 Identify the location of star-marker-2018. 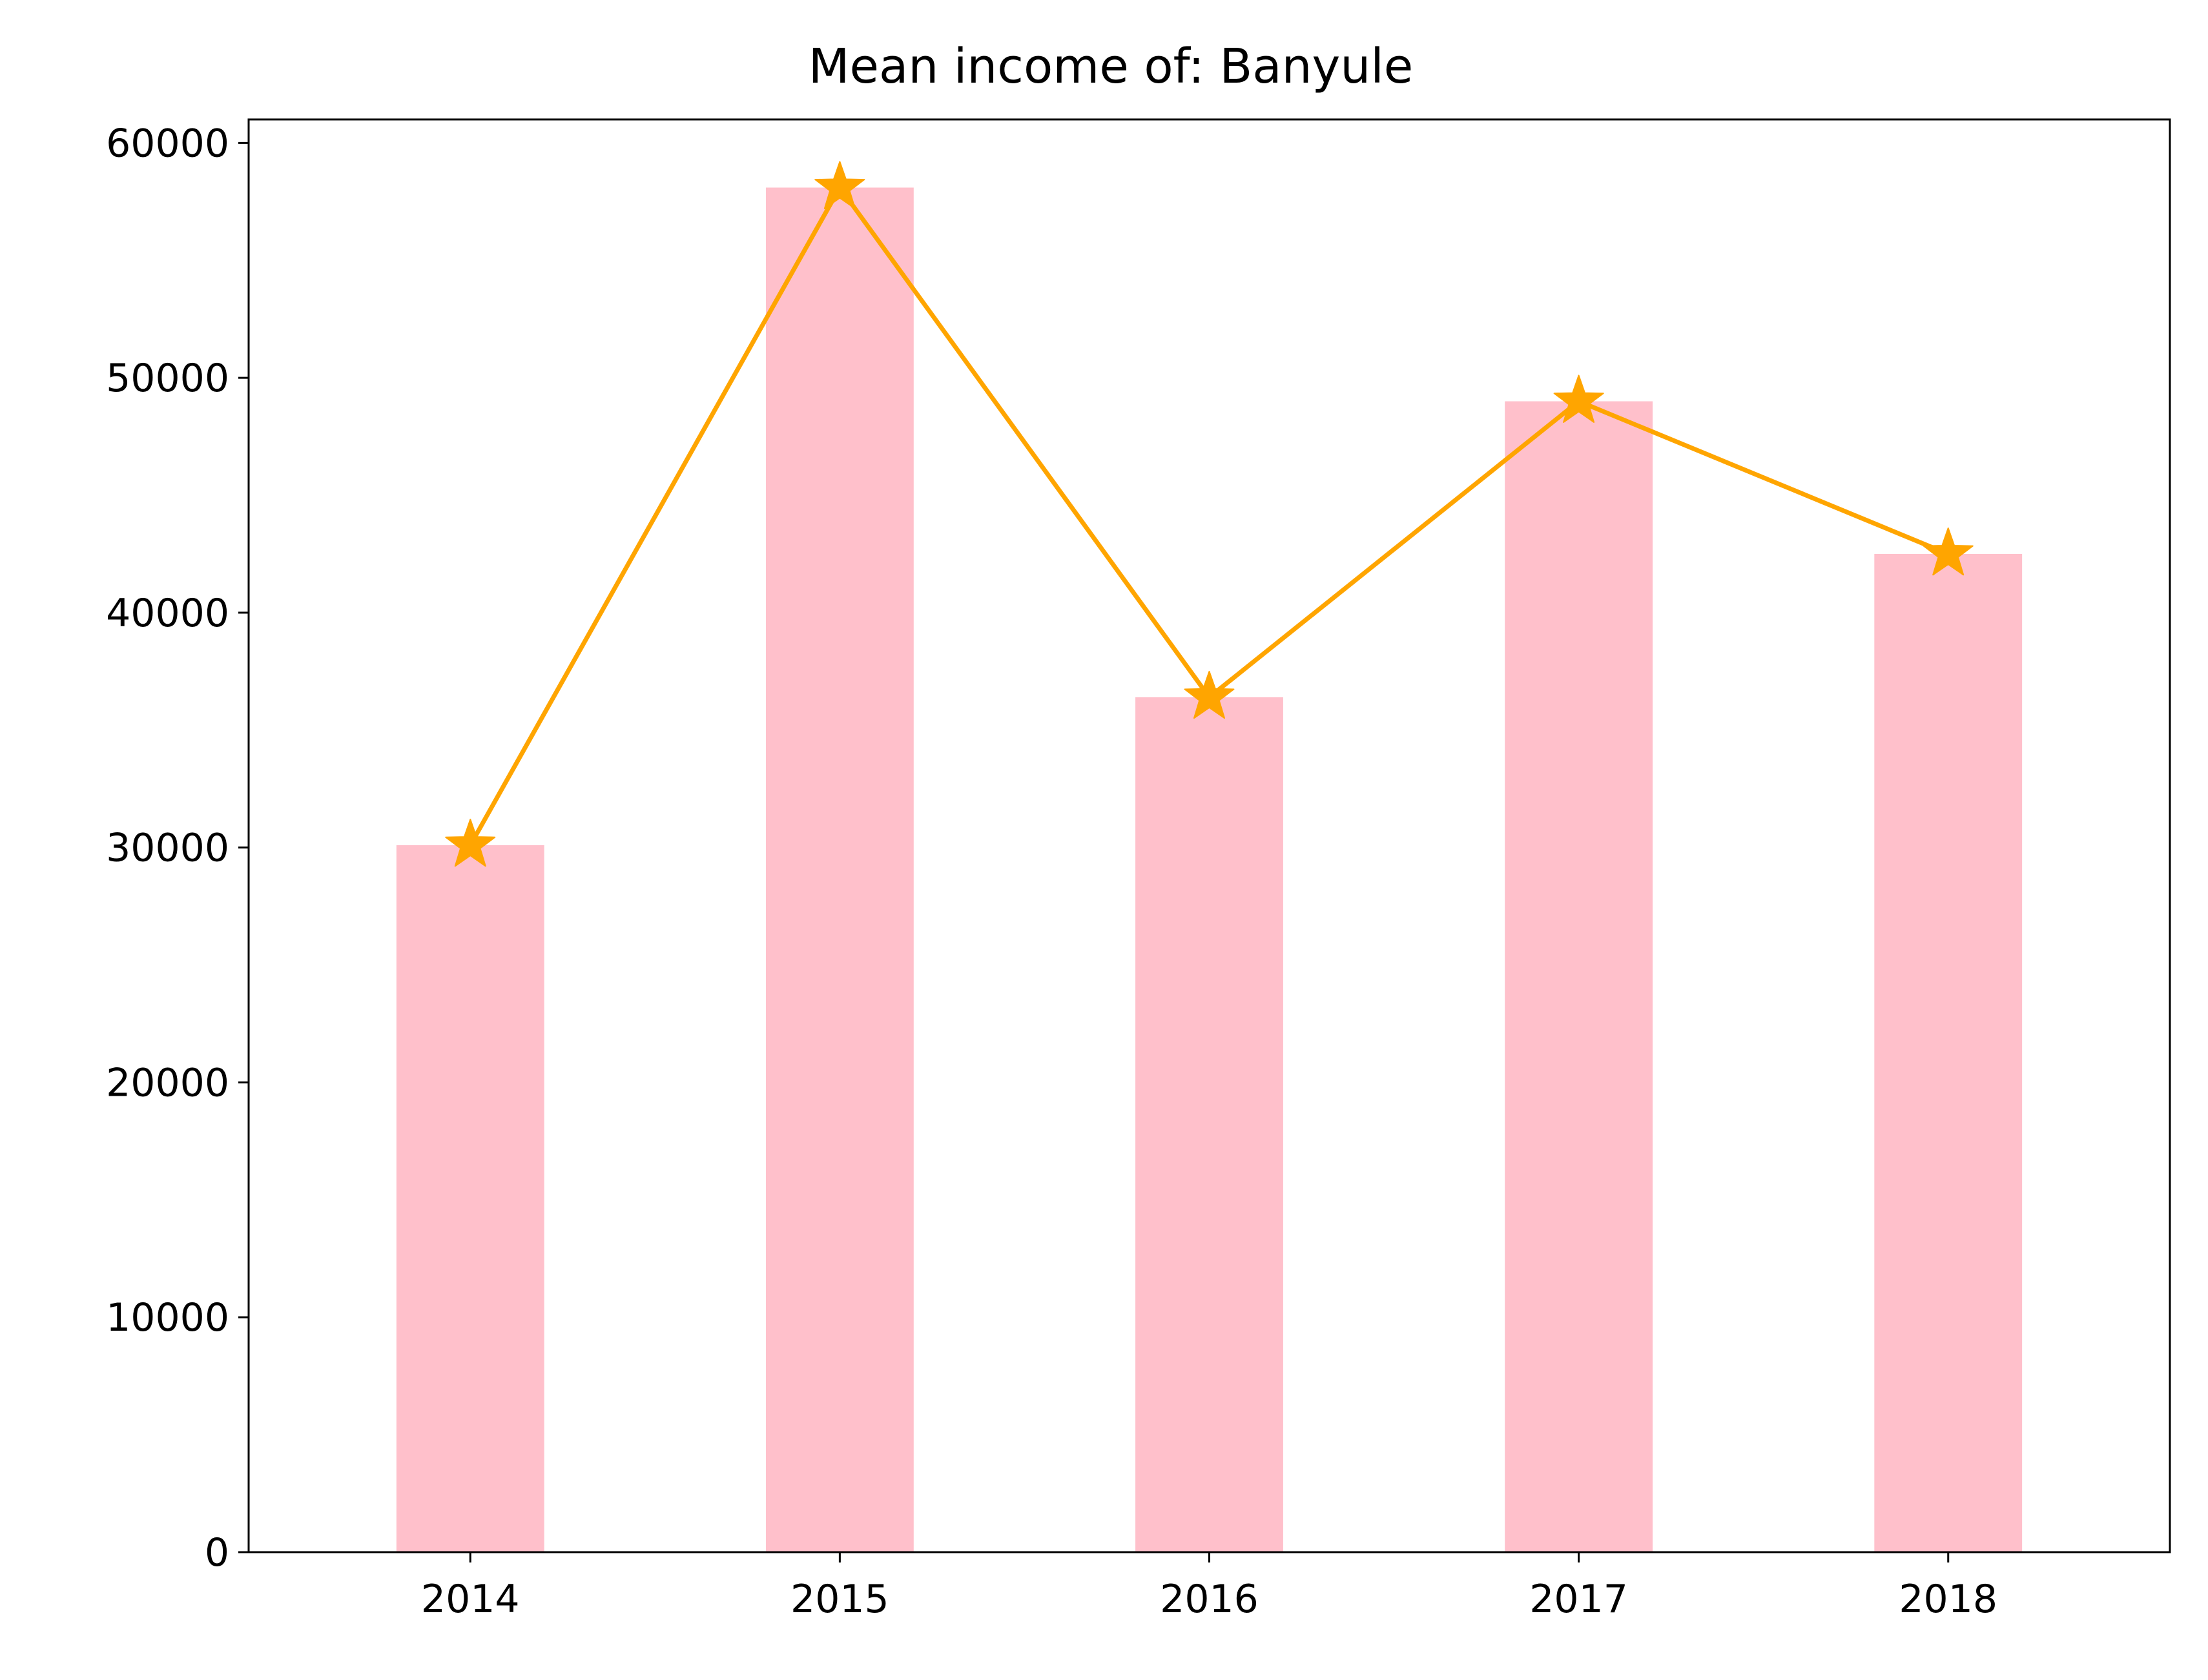
(1948, 552).